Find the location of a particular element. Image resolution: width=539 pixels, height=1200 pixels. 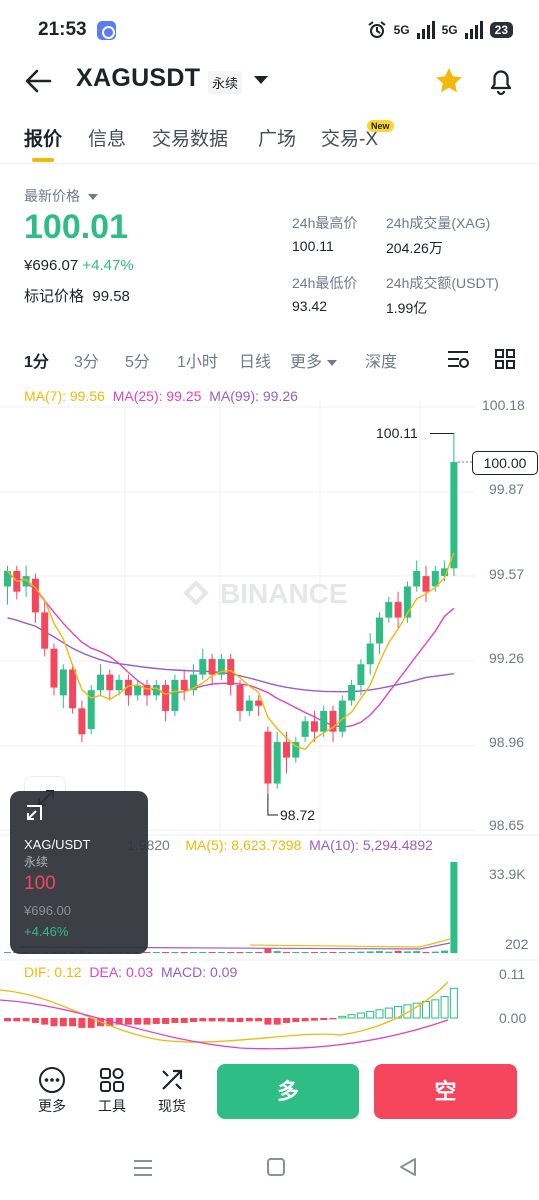

star-icon is located at coordinates (449, 81).